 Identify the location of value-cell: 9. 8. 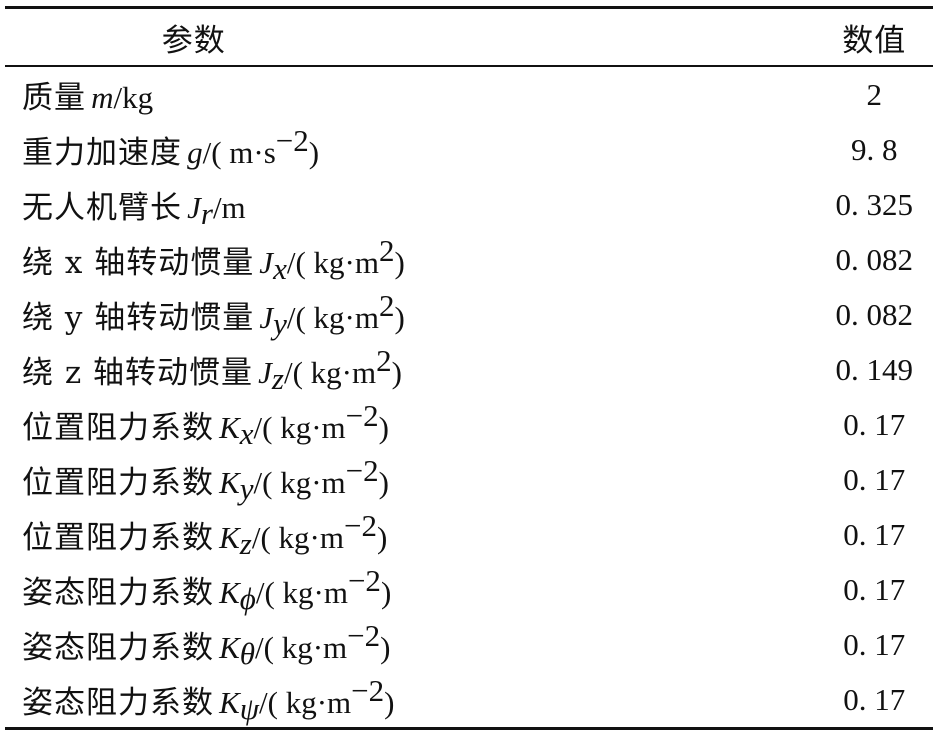
(885, 149).